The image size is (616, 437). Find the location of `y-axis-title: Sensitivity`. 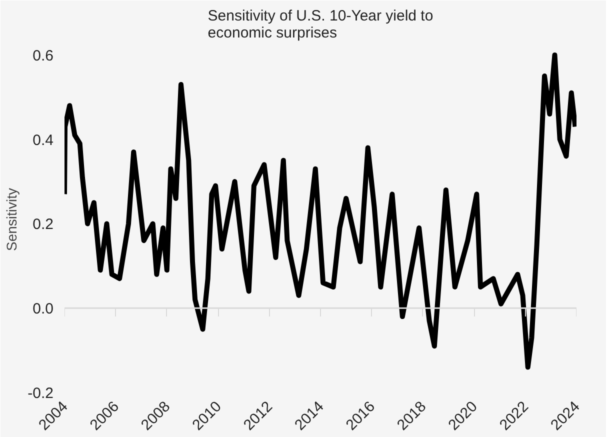

y-axis-title: Sensitivity is located at coordinates (12, 220).